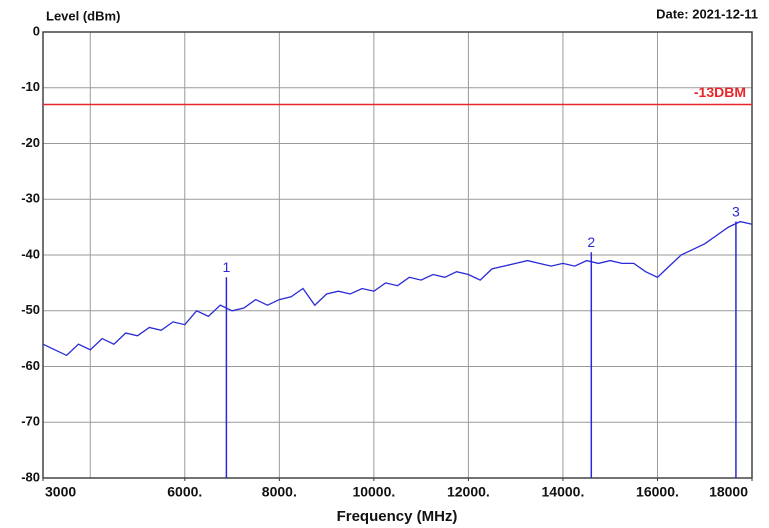 Image resolution: width=769 pixels, height=528 pixels. What do you see at coordinates (83, 15) in the screenshot?
I see `y-axis-title: Level (dBm)` at bounding box center [83, 15].